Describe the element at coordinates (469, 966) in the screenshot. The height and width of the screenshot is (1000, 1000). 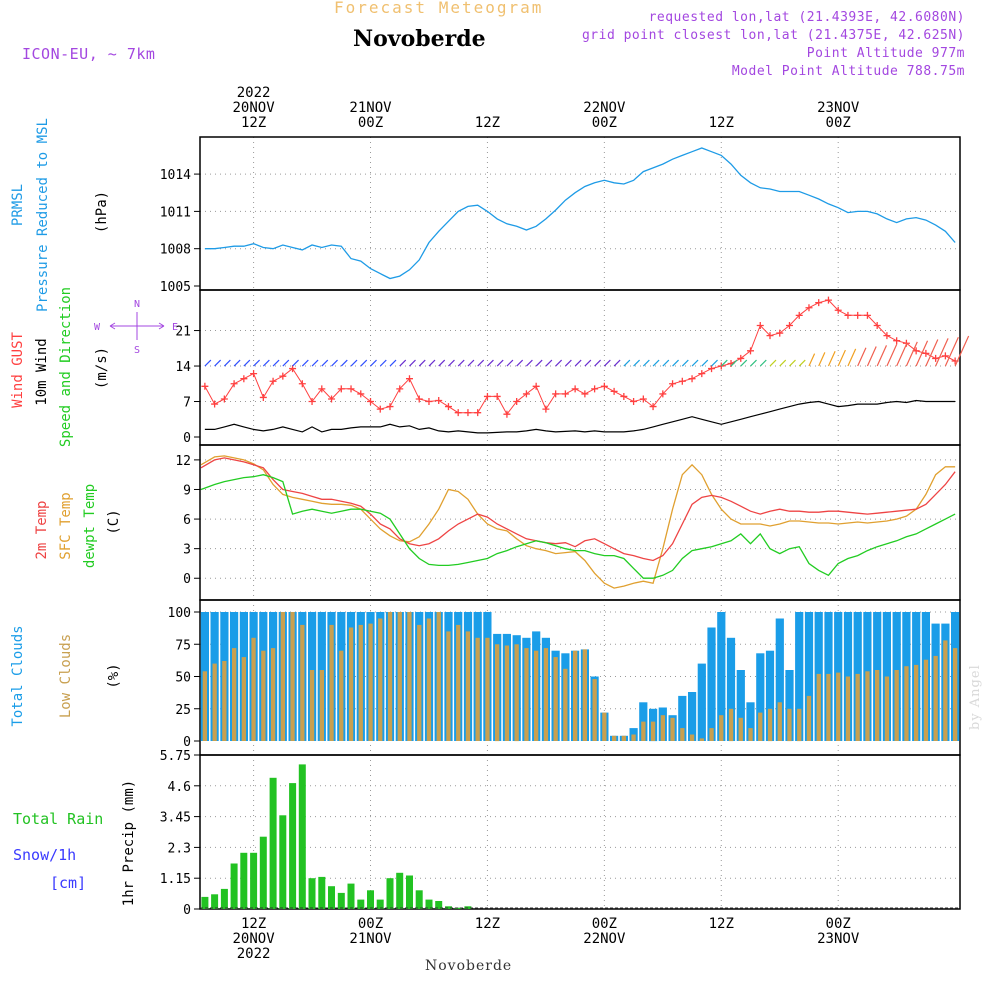
I see `footer-station-name: Novoberde` at that location.